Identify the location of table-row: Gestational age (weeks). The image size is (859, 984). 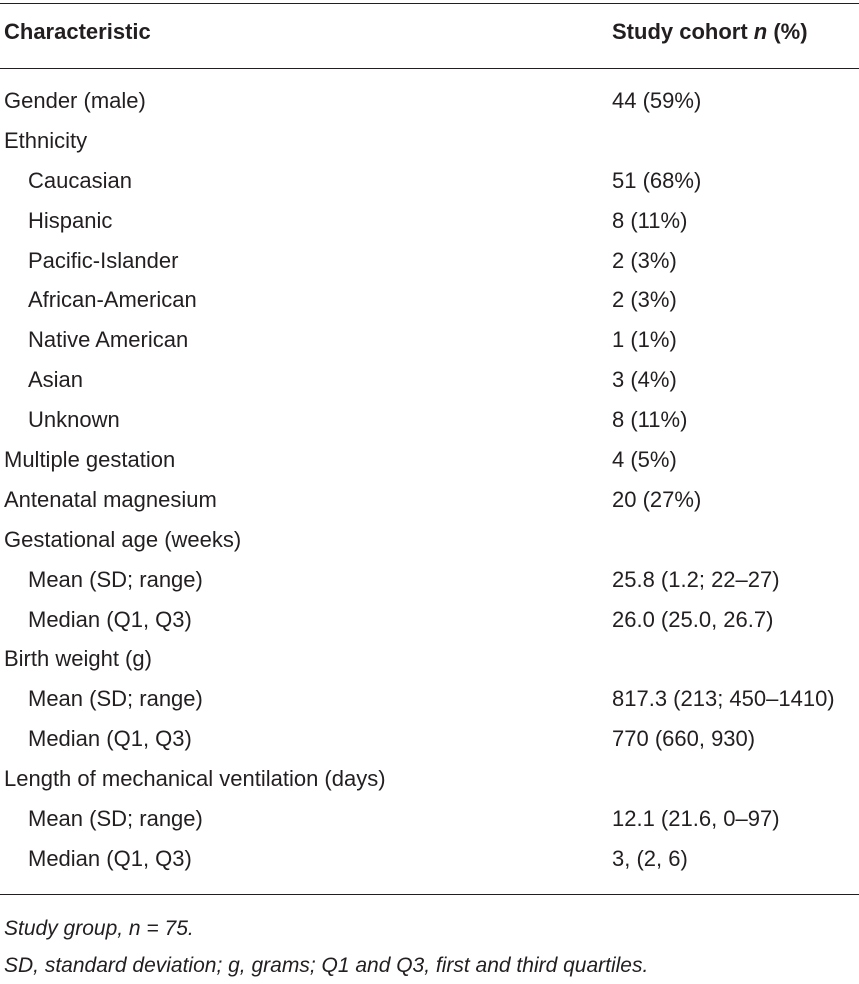
(429, 540).